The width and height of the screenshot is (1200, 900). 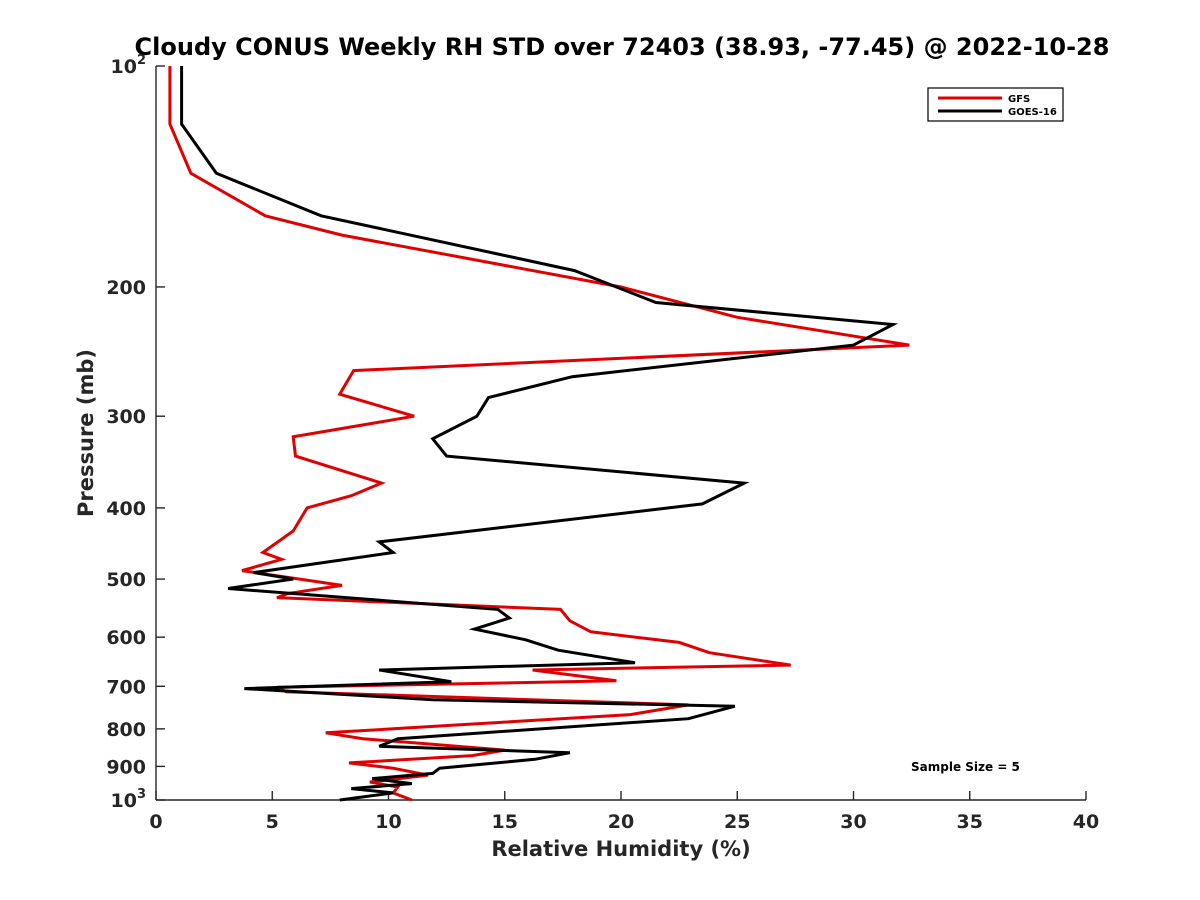 What do you see at coordinates (126, 417) in the screenshot?
I see `y-tick-label: 300` at bounding box center [126, 417].